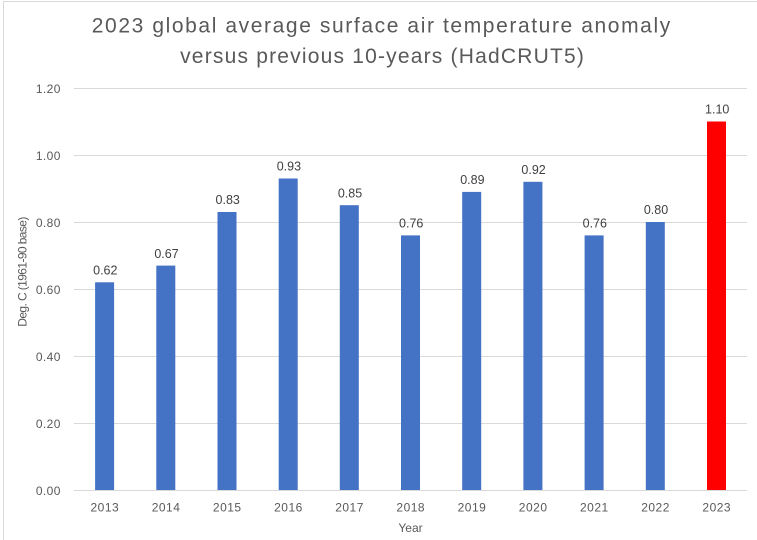 This screenshot has width=757, height=540. I want to click on svg-text: 0.62, so click(105, 271).